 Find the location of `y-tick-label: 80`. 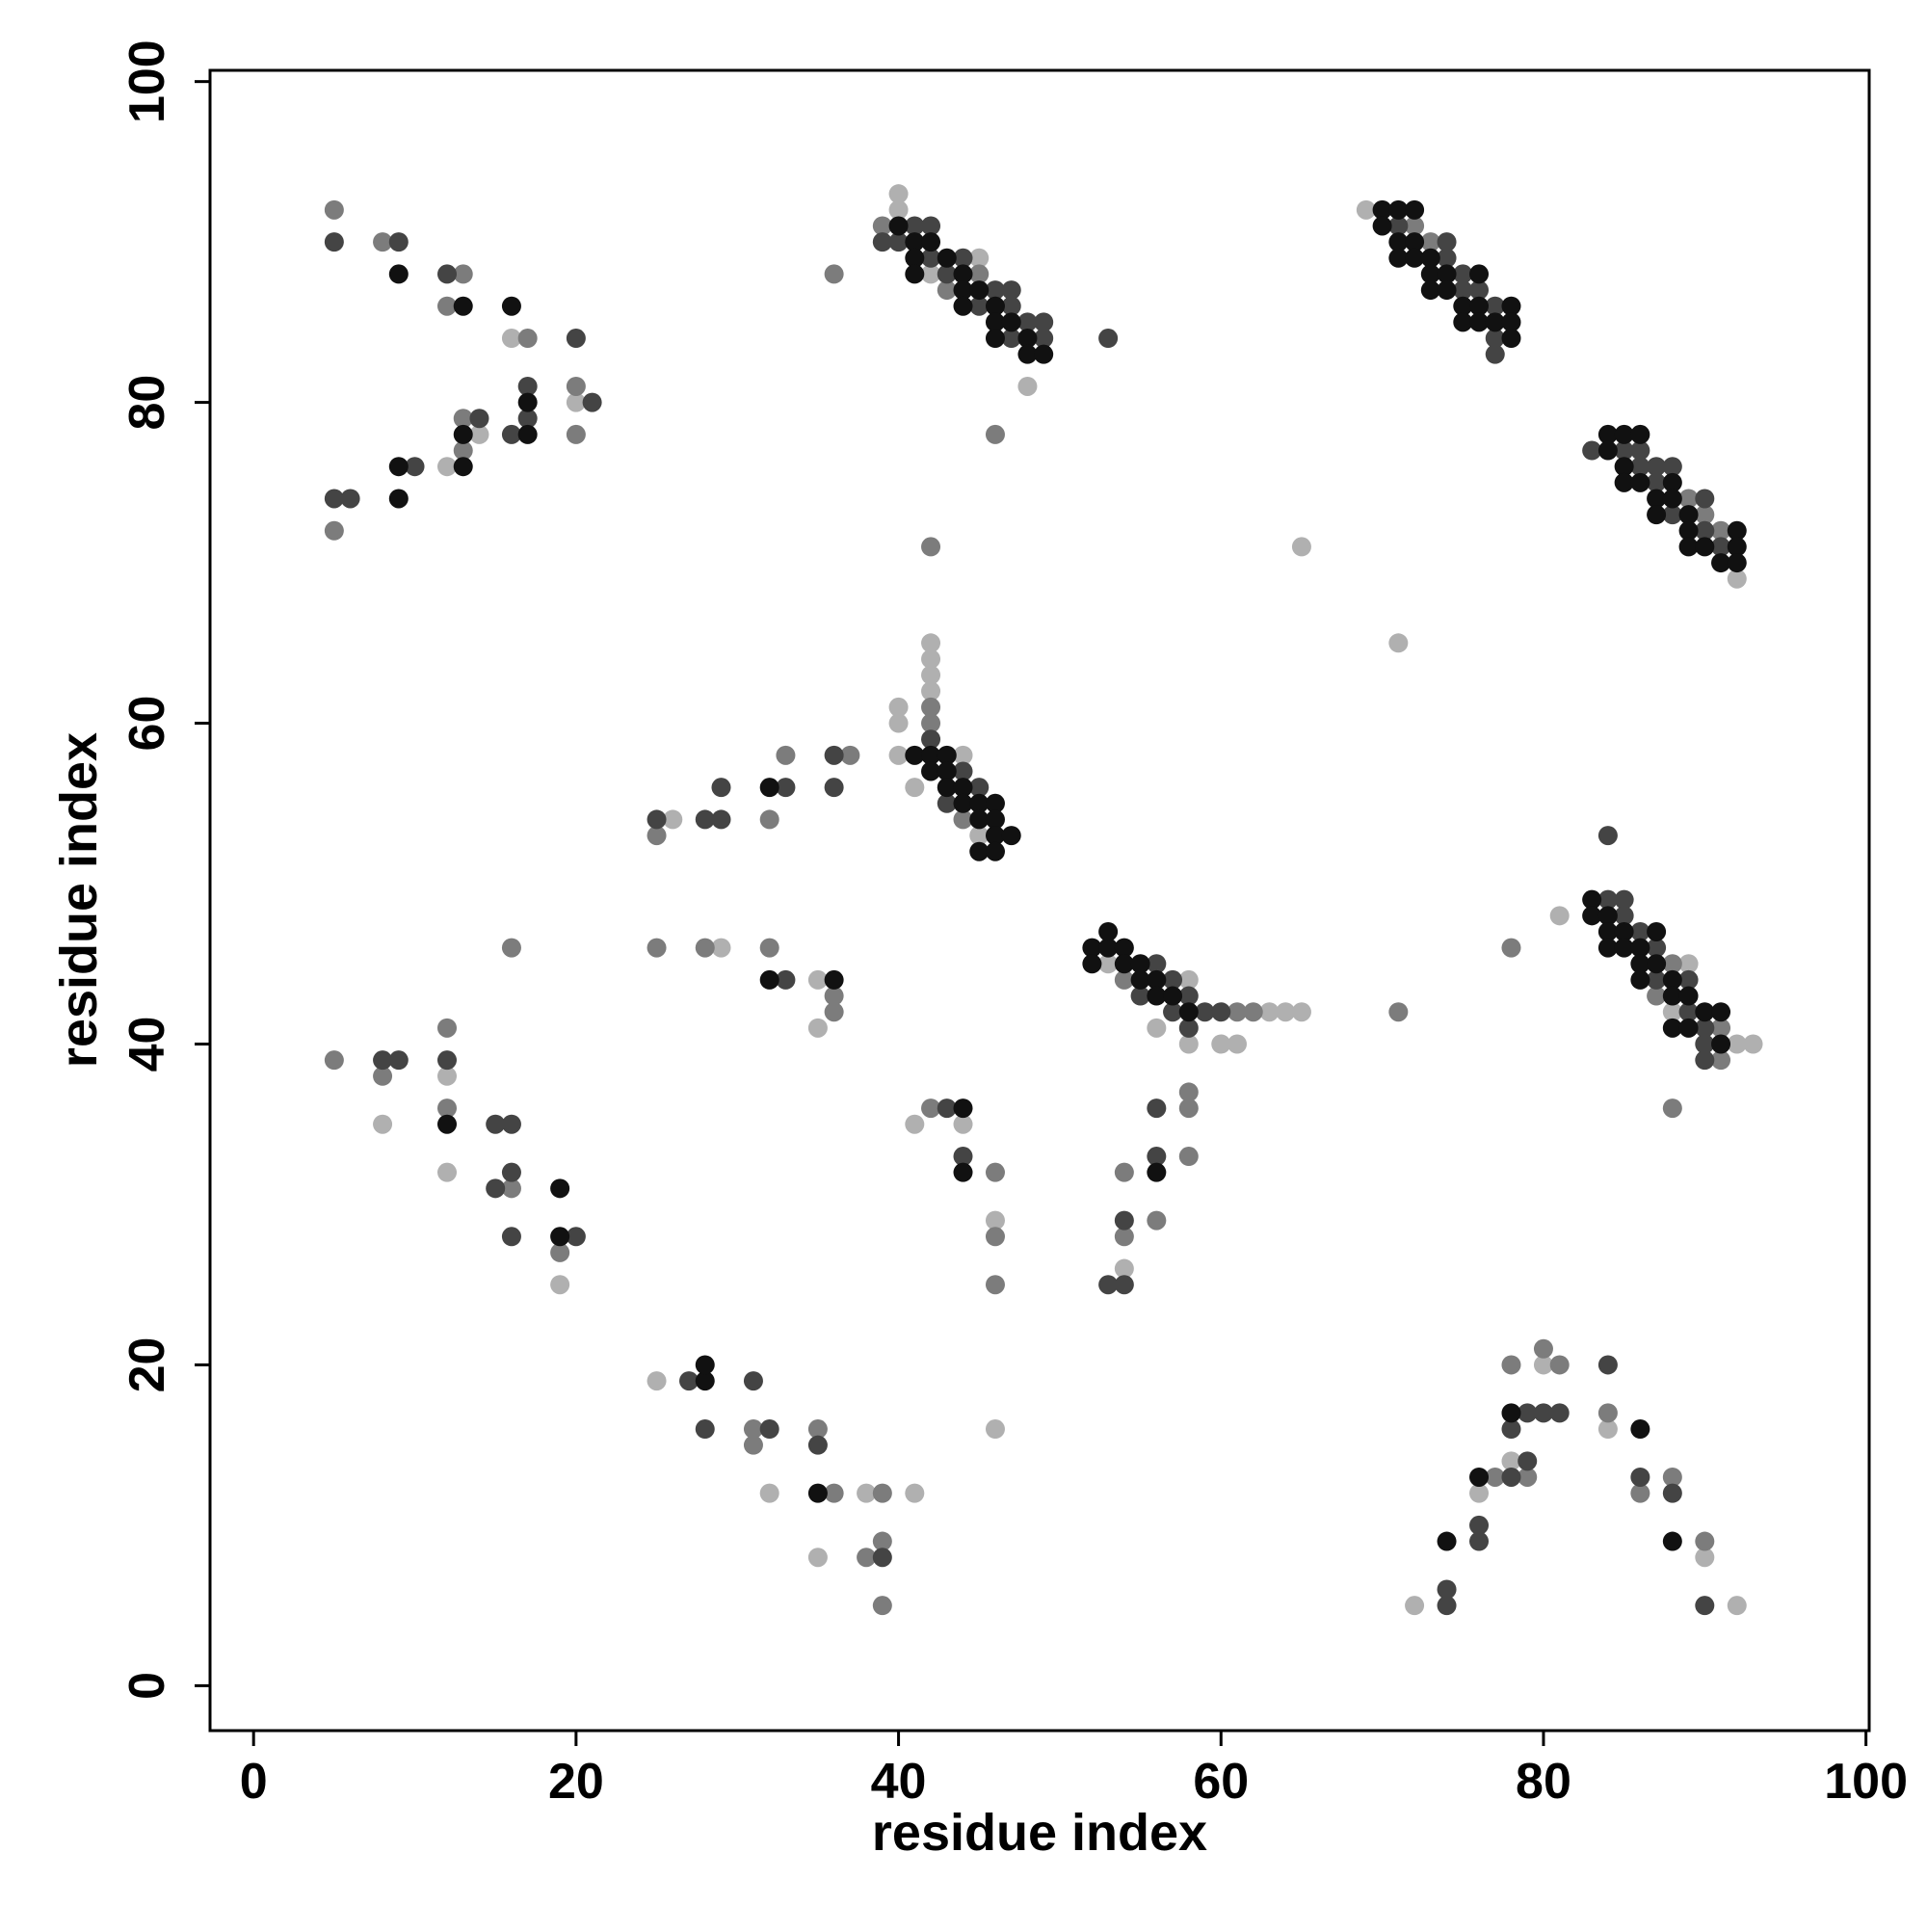

y-tick-label: 80 is located at coordinates (147, 403).